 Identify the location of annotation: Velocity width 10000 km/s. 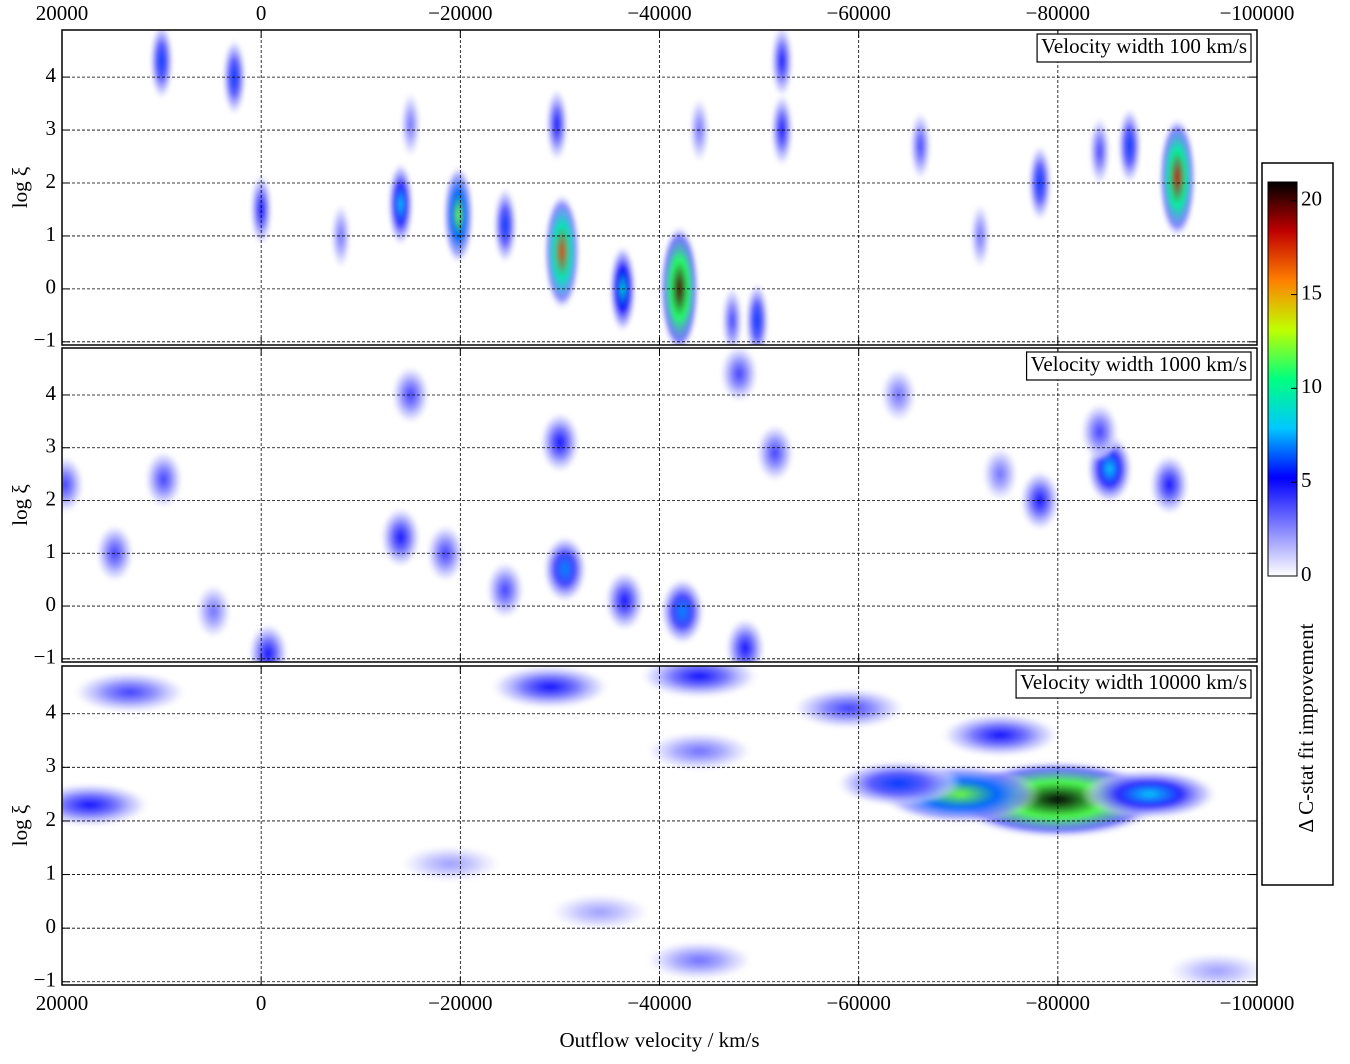
(1133, 682).